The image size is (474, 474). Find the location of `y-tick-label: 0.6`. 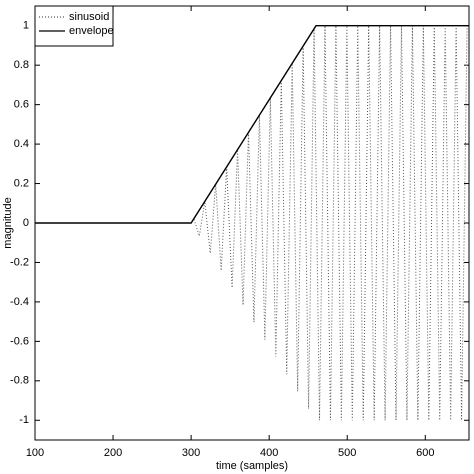

y-tick-label: 0.6 is located at coordinates (21, 105).